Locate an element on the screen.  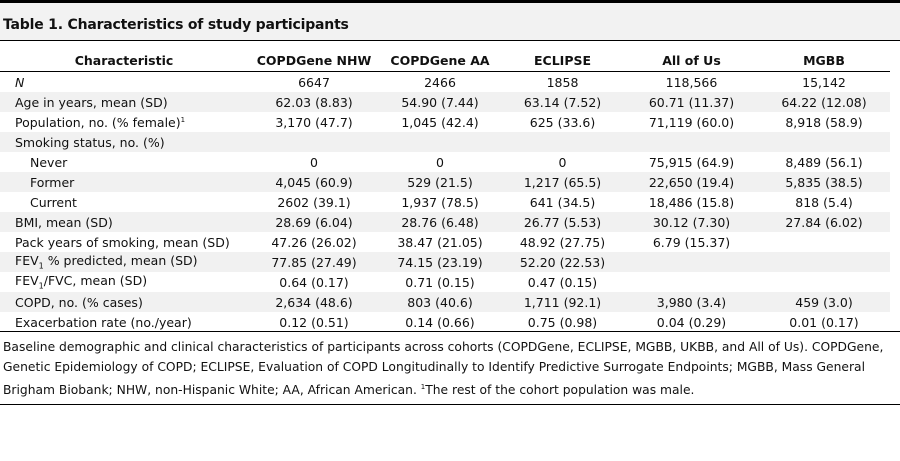
cell-mgbb: 8,918 (58.9) is located at coordinates (824, 122).